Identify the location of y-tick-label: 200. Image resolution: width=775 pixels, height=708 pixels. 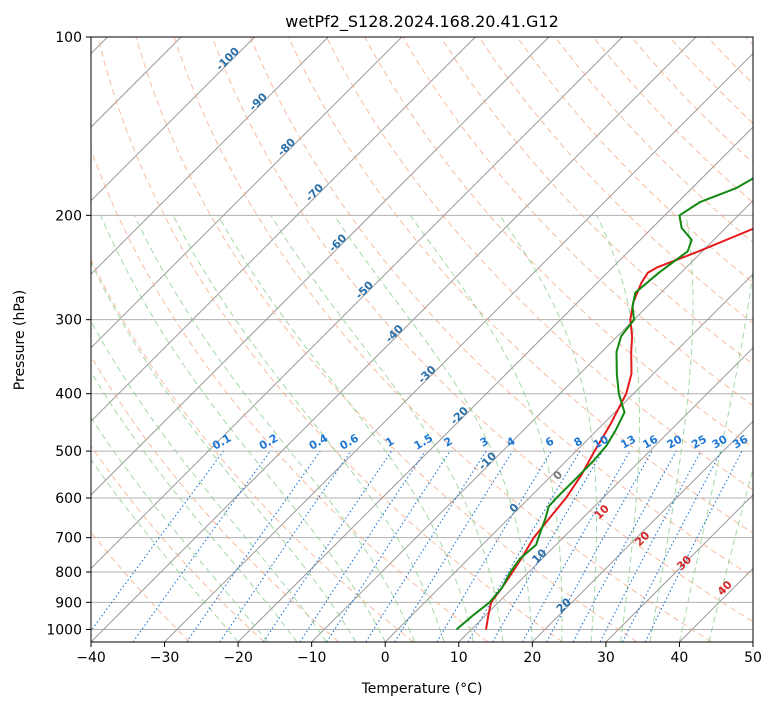
(68, 216).